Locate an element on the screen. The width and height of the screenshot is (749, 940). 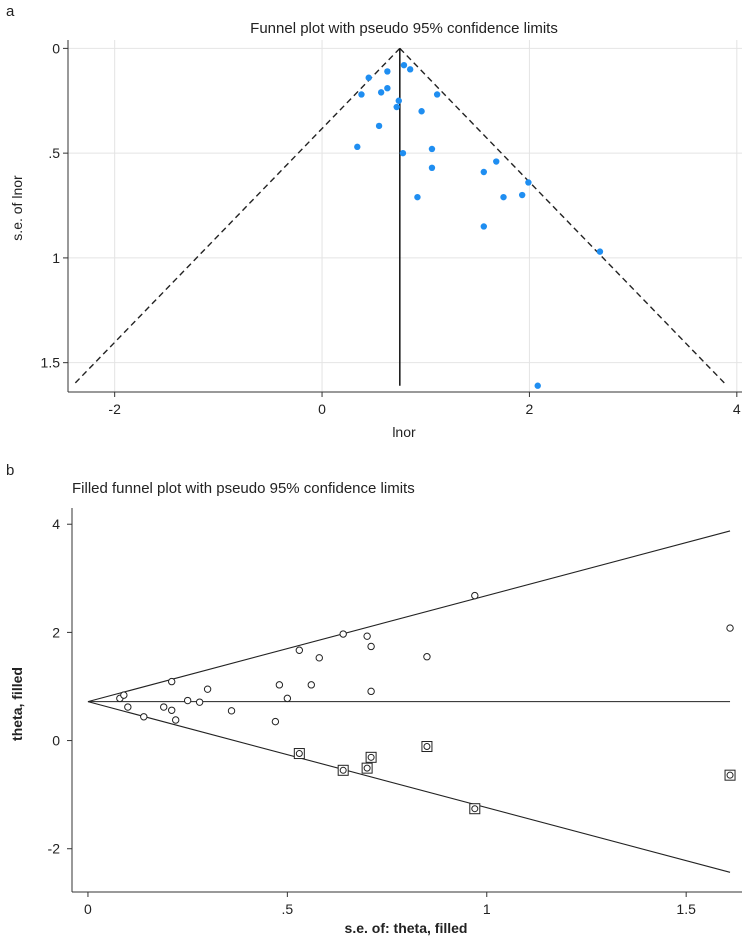
panel-a-x-axis-label: lnor is located at coordinates (404, 432).